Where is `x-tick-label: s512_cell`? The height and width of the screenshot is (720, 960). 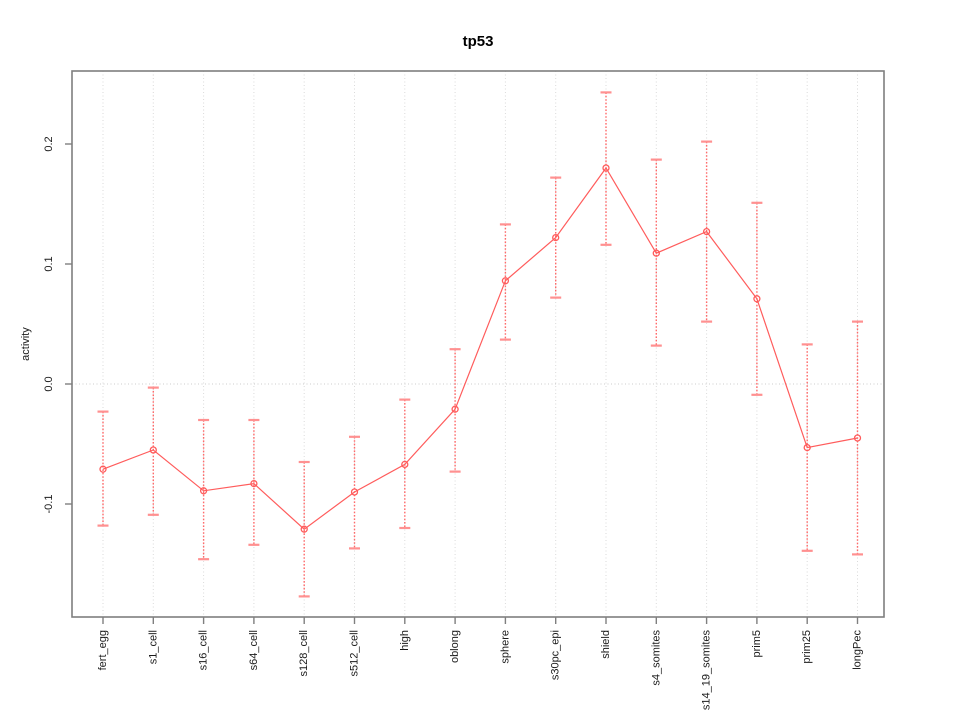
x-tick-label: s512_cell is located at coordinates (355, 653).